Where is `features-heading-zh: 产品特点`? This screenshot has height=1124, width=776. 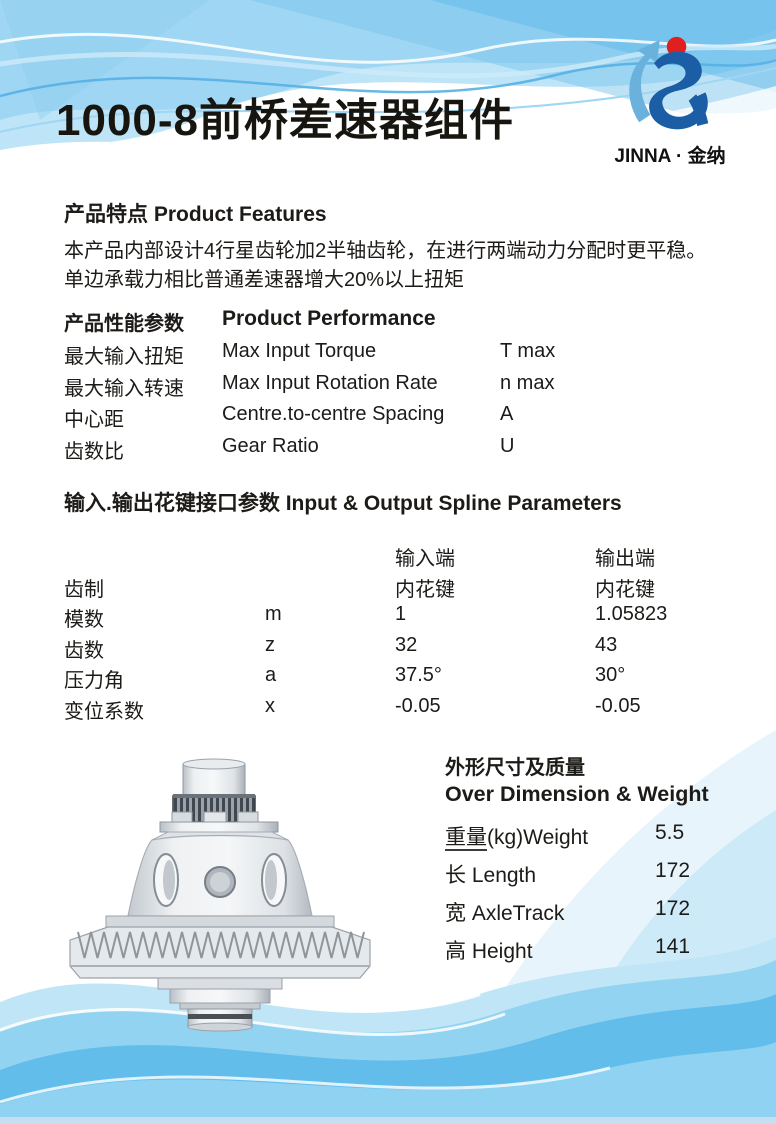
features-heading-zh: 产品特点 is located at coordinates (106, 214).